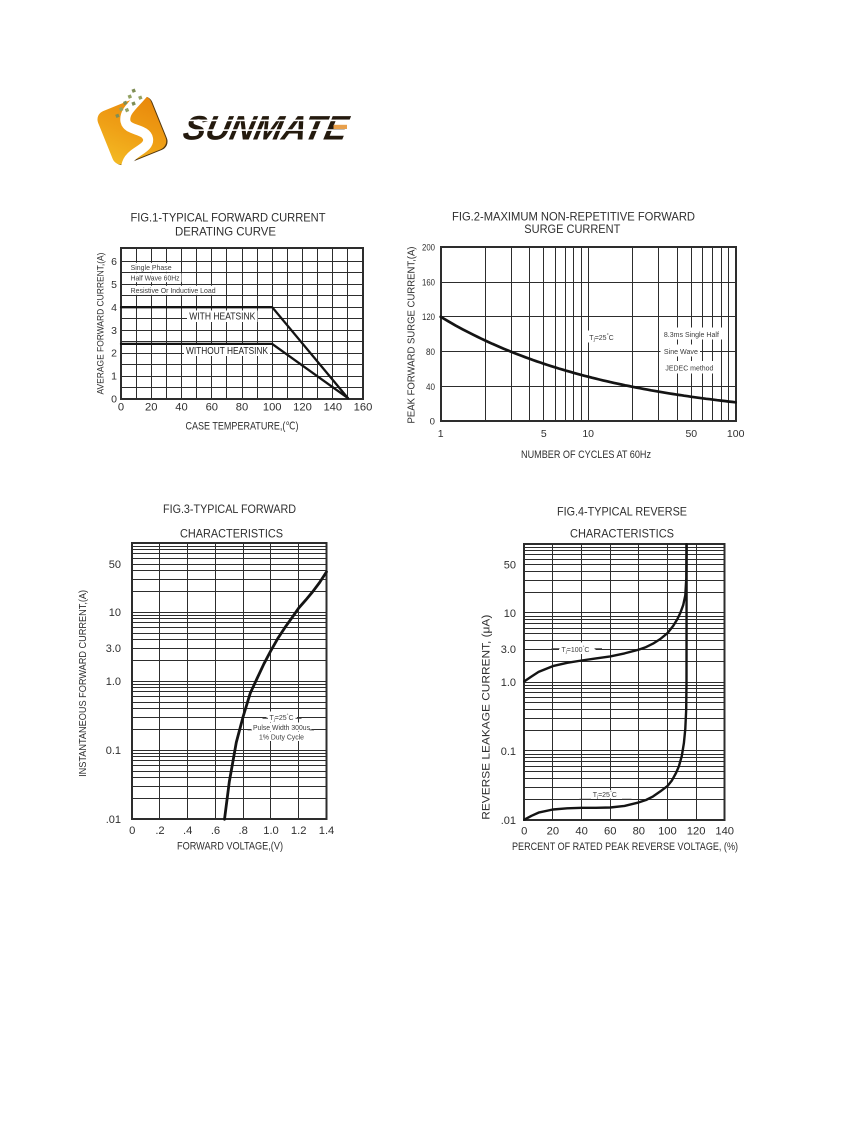 This screenshot has height=1125, width=847. Describe the element at coordinates (155, 277) in the screenshot. I see `svg-text: Half Wave 60Hz` at that location.